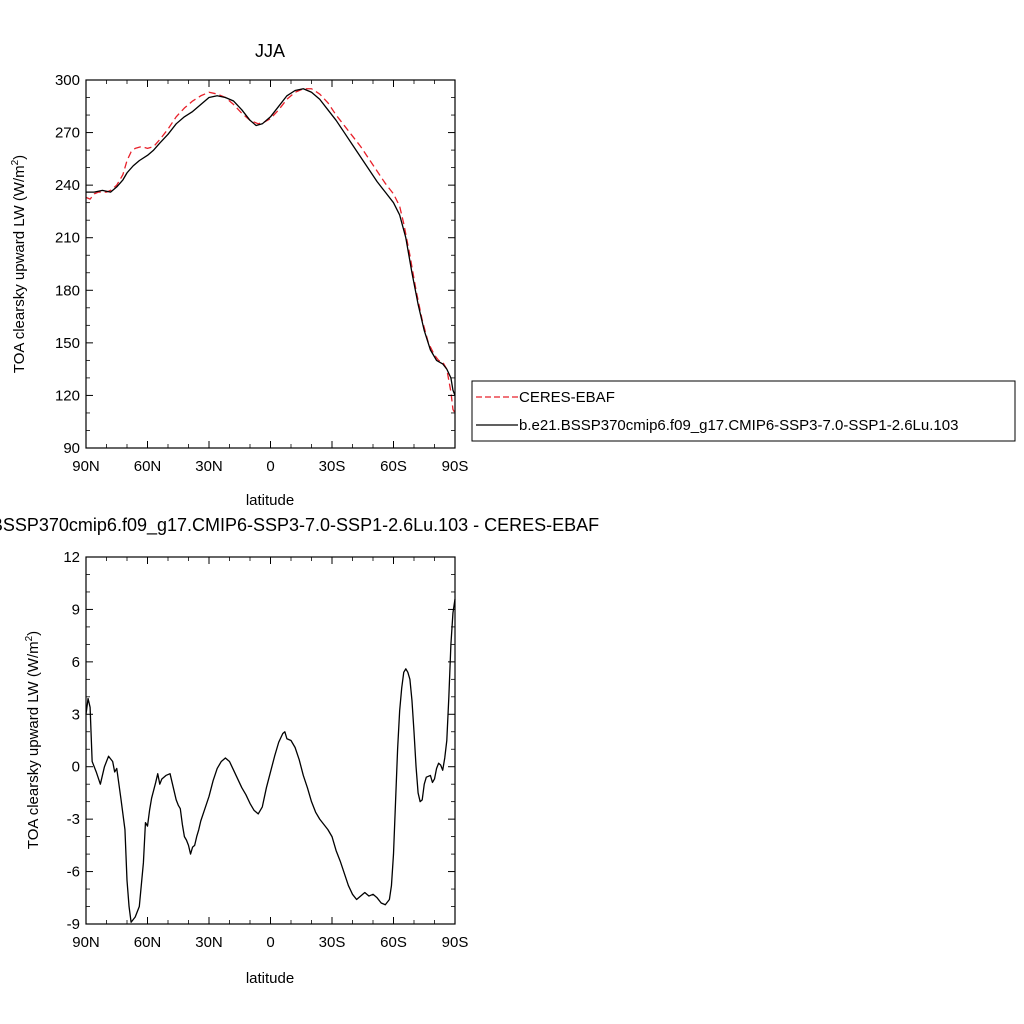  I want to click on y-tick-label: 0, so click(76, 767).